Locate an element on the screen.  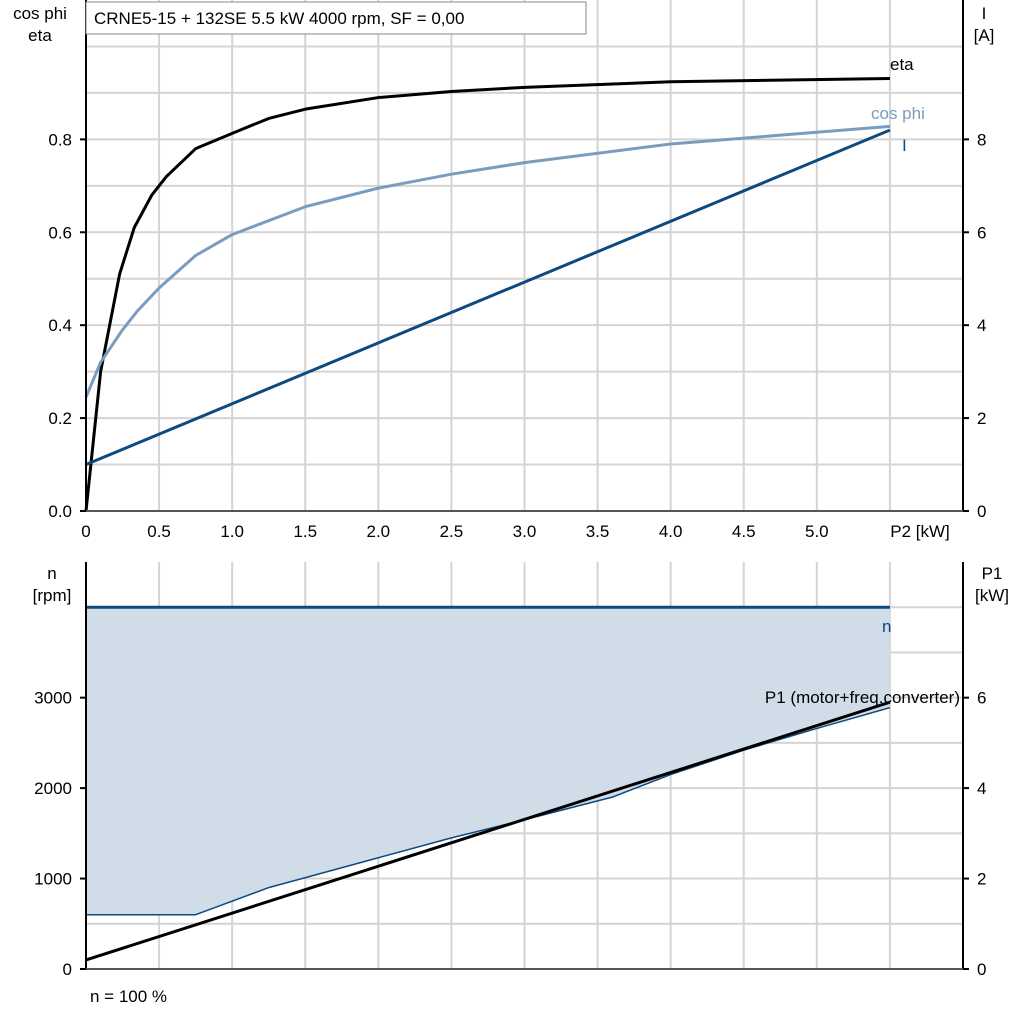
y-tick-label: 0.2 is located at coordinates (60, 418).